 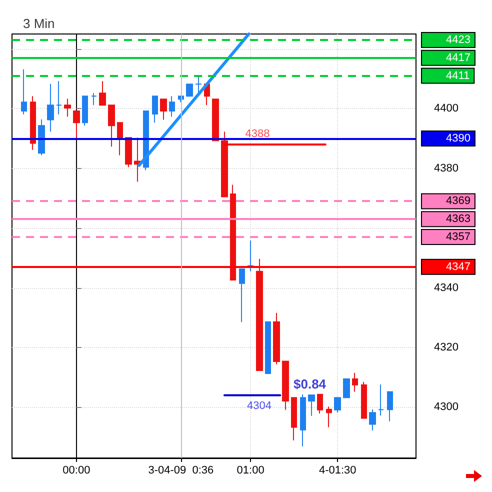 What do you see at coordinates (446, 288) in the screenshot?
I see `y-tick-label: 4340` at bounding box center [446, 288].